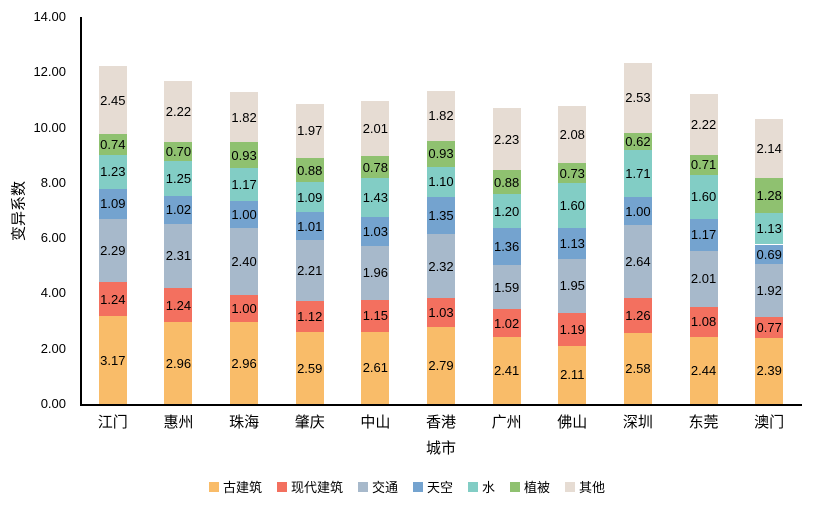 This screenshot has width=814, height=510. What do you see at coordinates (537, 487) in the screenshot?
I see `legend-label: 植被` at bounding box center [537, 487].